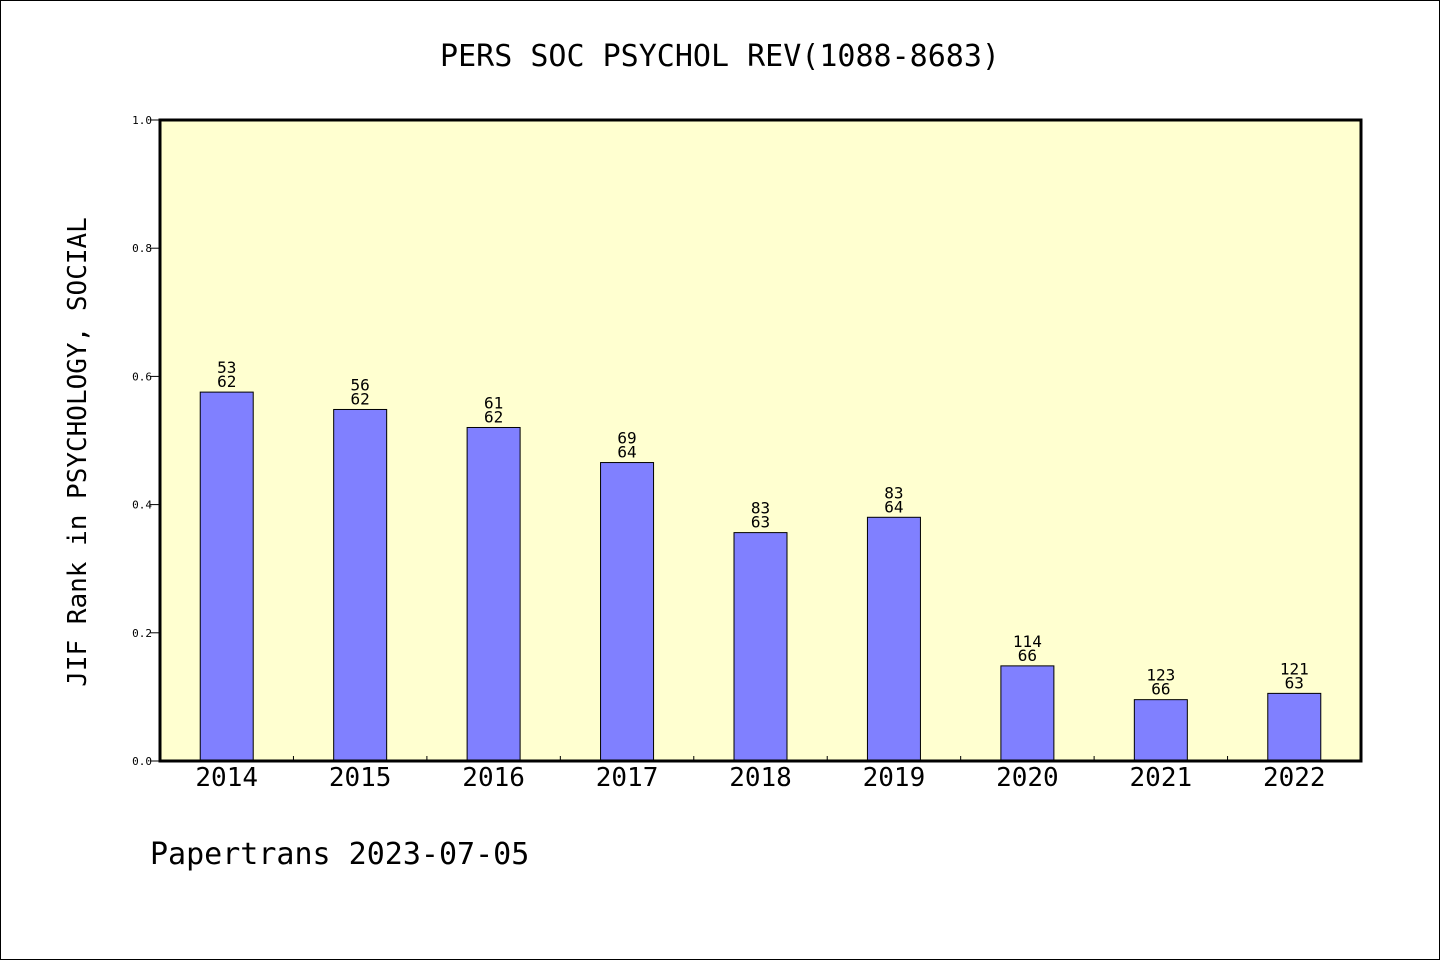 The height and width of the screenshot is (965, 1440). Describe the element at coordinates (493, 402) in the screenshot. I see `bar-rank-label: 61` at that location.